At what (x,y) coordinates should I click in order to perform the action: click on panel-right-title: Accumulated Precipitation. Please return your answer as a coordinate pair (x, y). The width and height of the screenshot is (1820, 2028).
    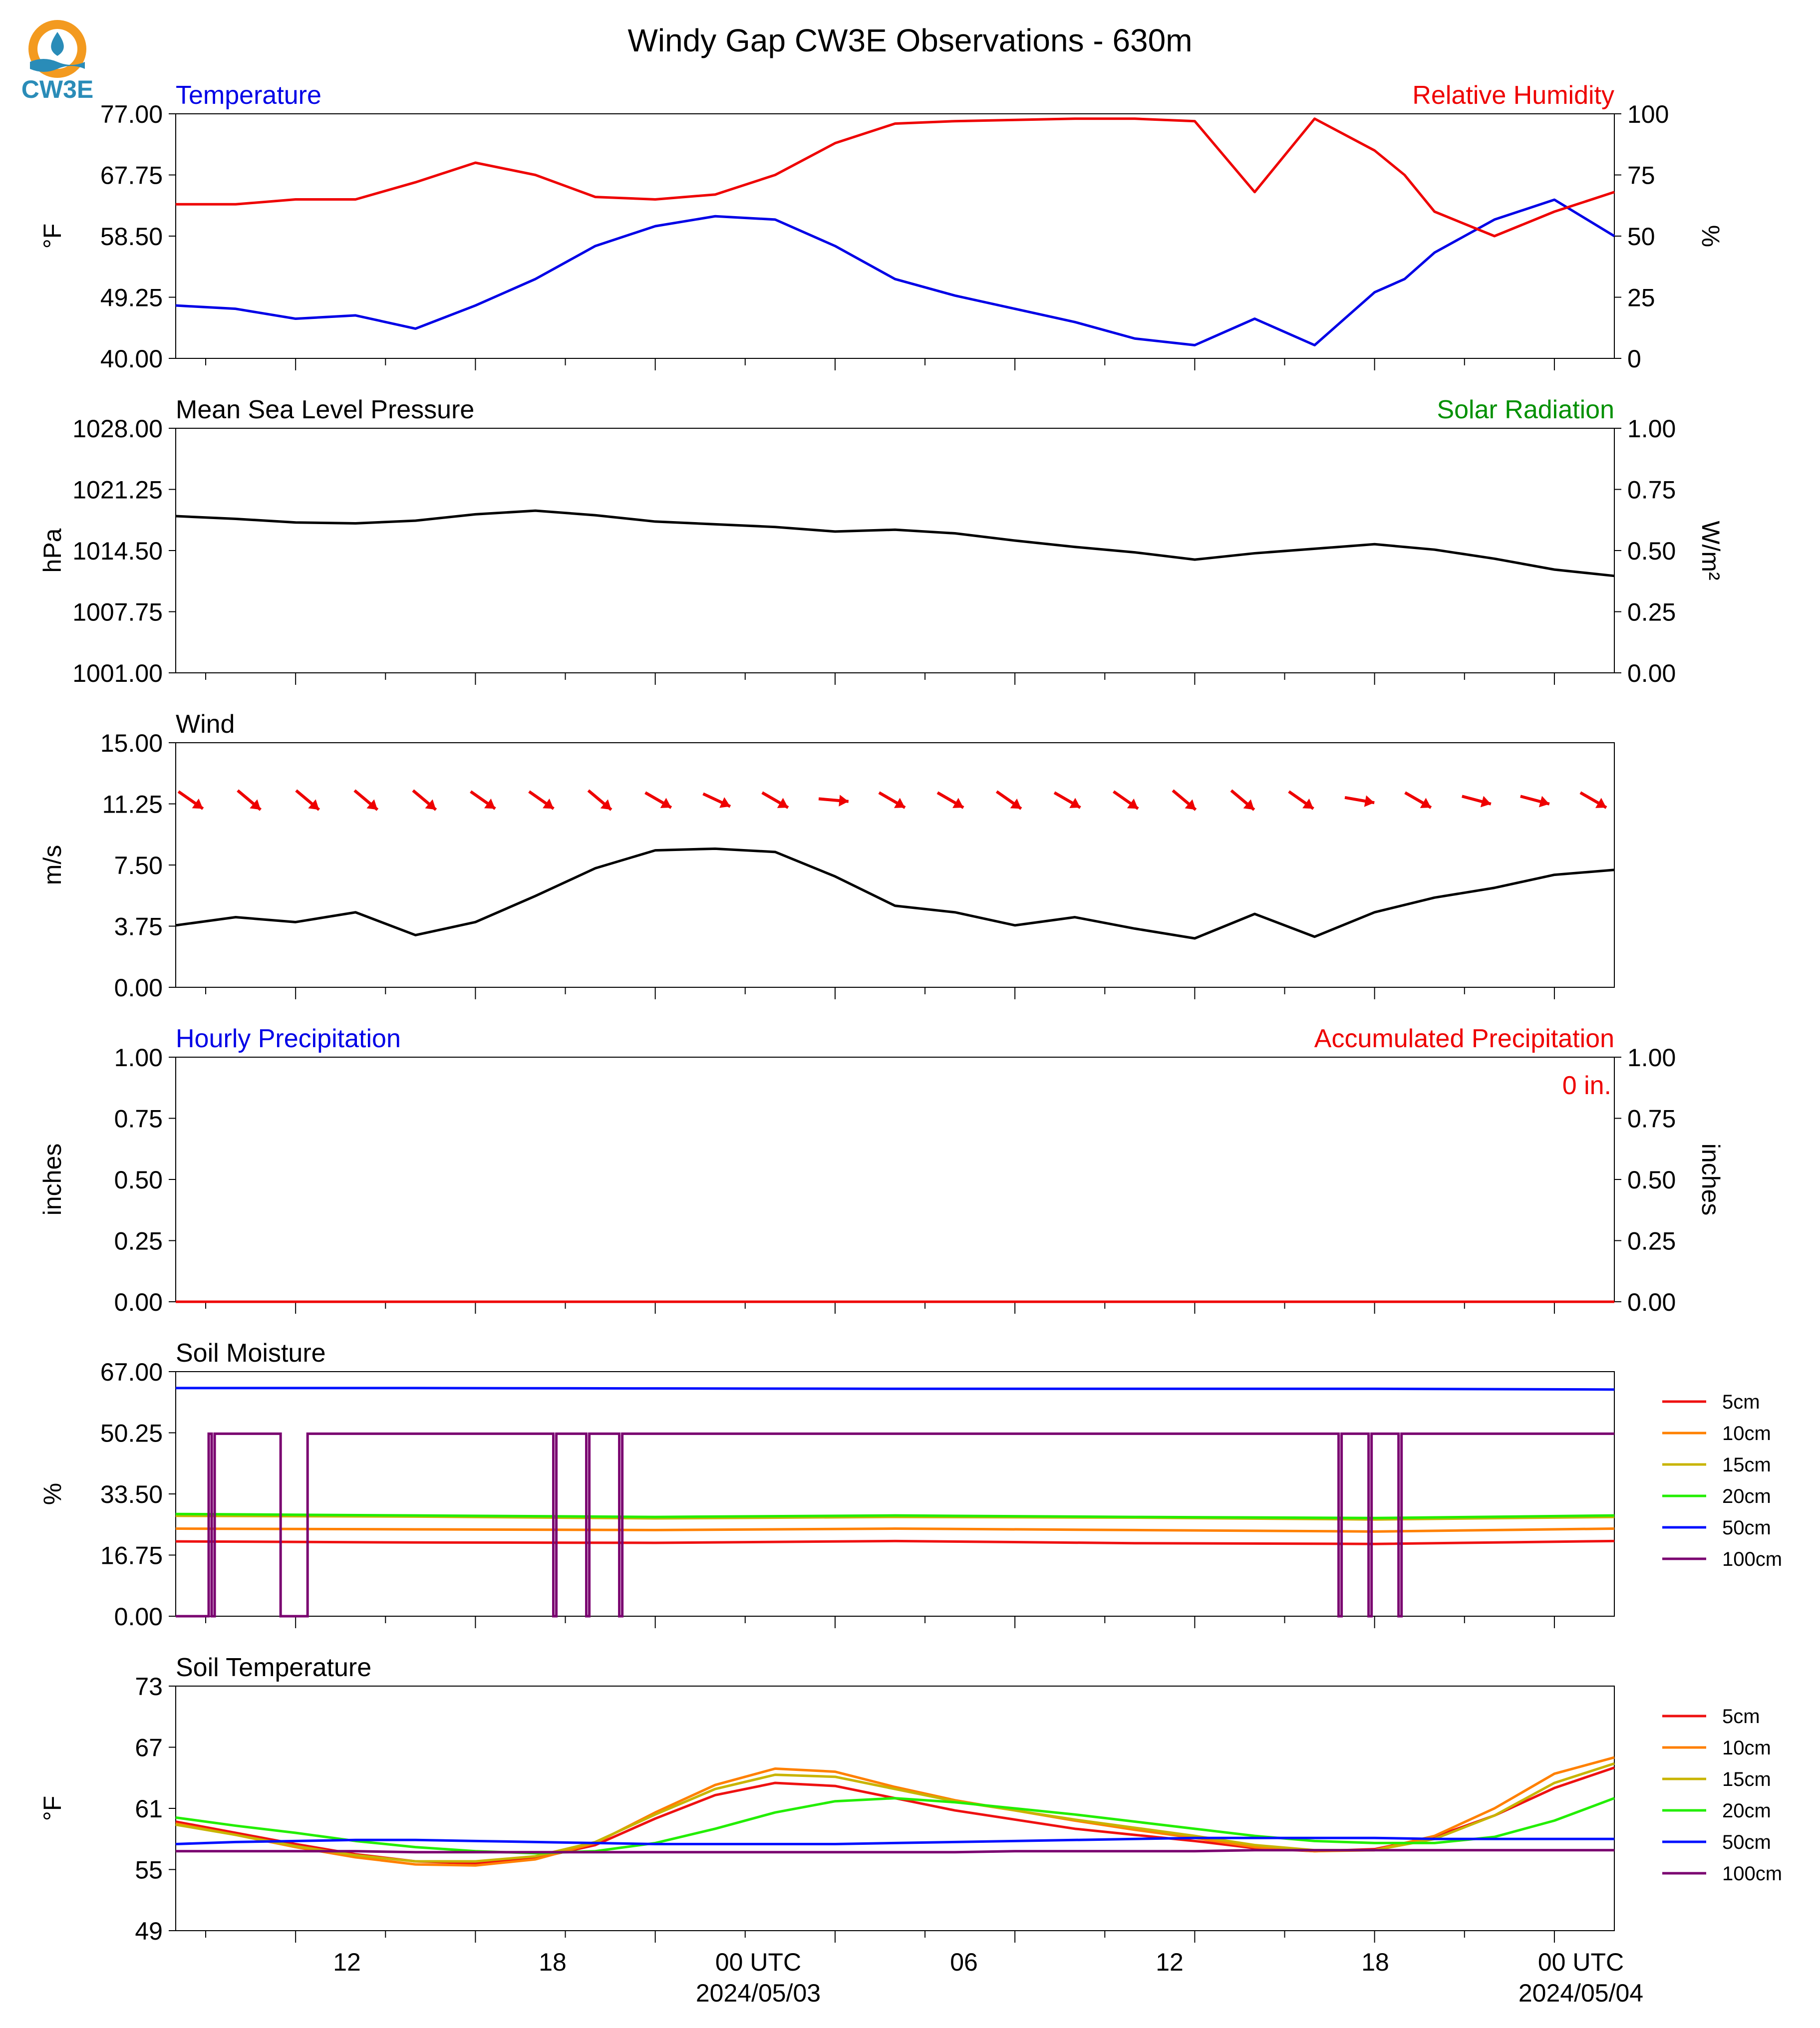
    Looking at the image, I should click on (1464, 1038).